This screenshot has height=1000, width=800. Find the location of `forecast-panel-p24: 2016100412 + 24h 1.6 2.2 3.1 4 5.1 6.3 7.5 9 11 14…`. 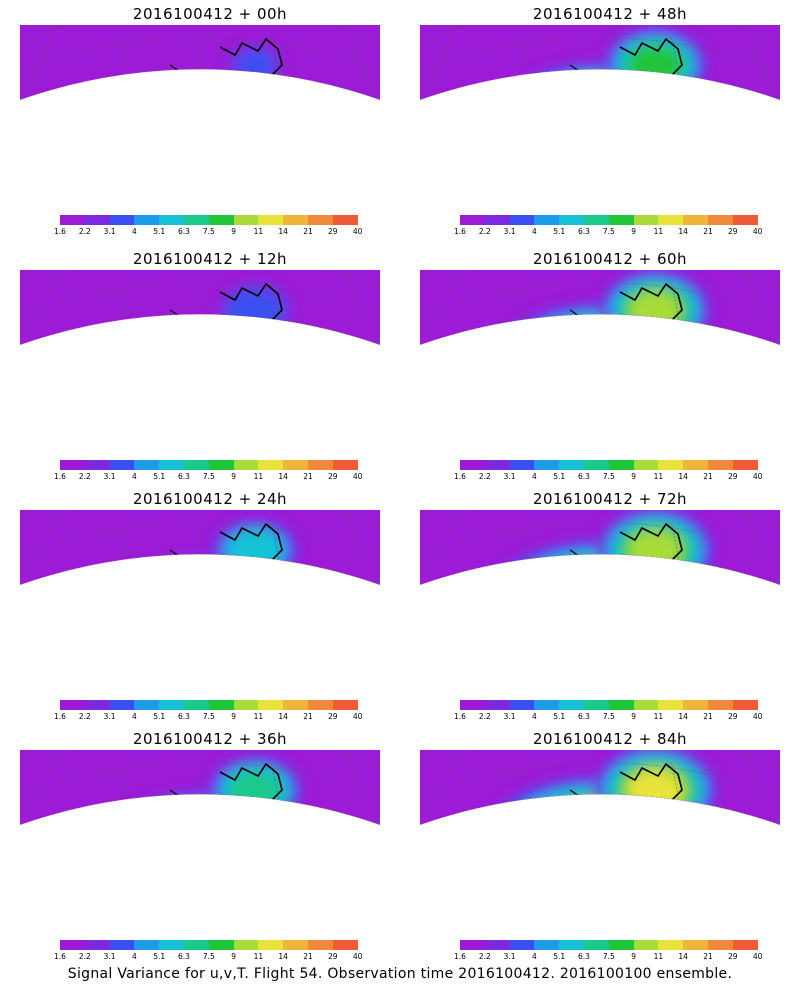

forecast-panel-p24: 2016100412 + 24h 1.6 2.2 3.1 4 5.1 6.3 7.5 9 11 14… is located at coordinates (210, 606).